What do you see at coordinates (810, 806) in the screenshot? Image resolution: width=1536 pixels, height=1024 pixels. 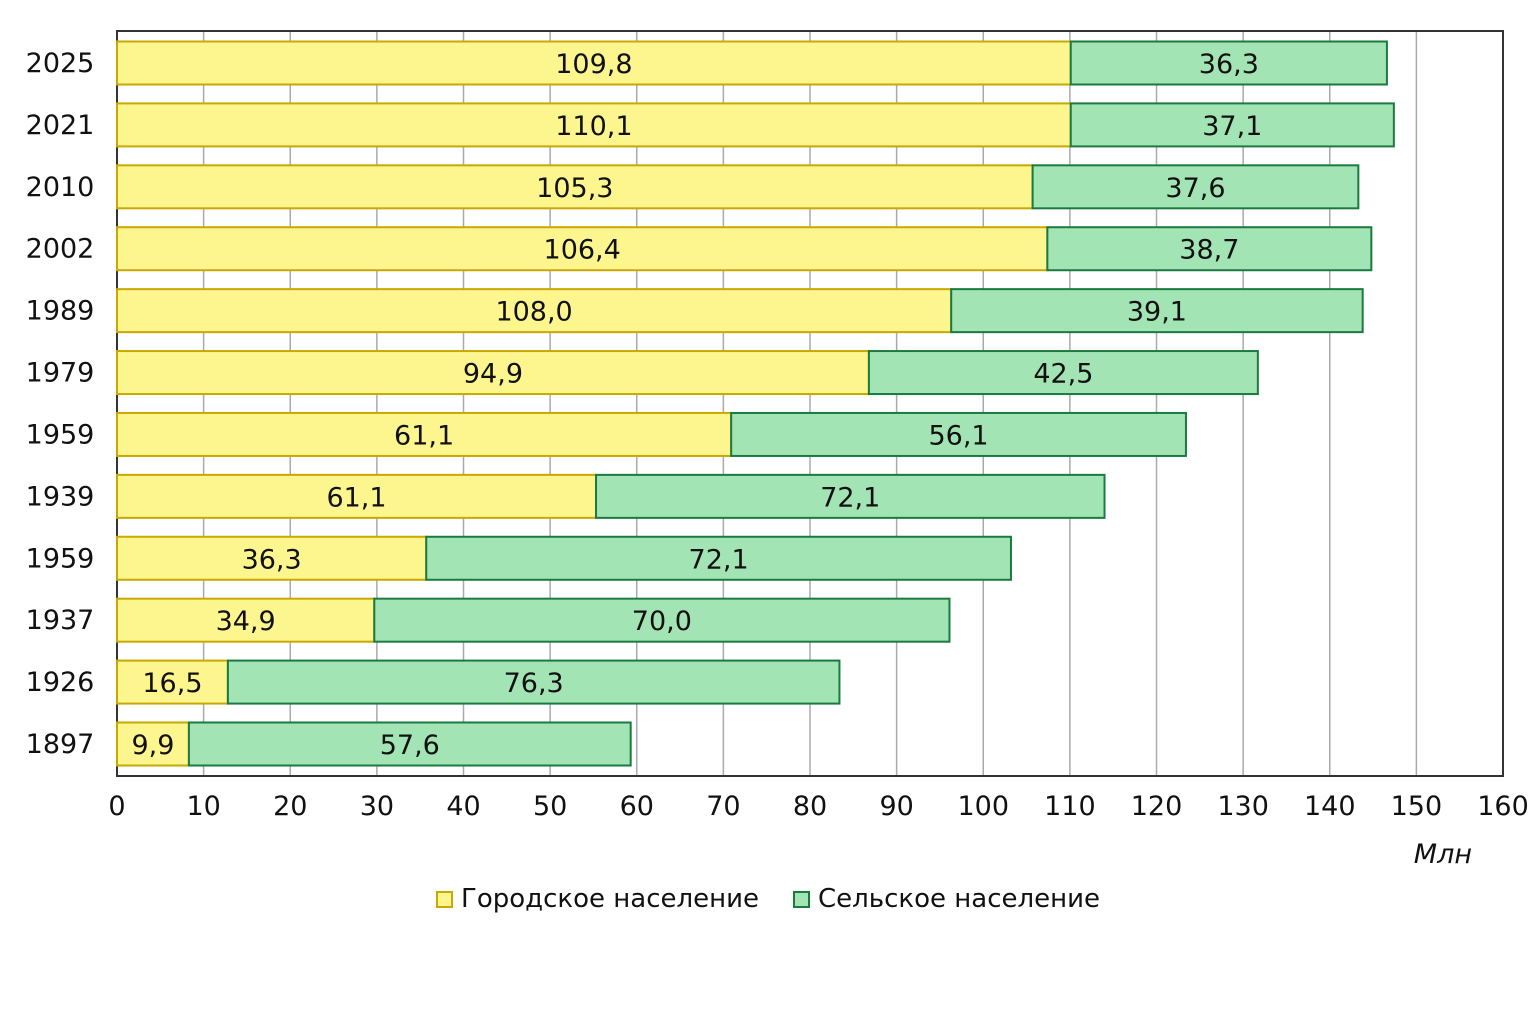 I see `x-tick-label: 80` at bounding box center [810, 806].